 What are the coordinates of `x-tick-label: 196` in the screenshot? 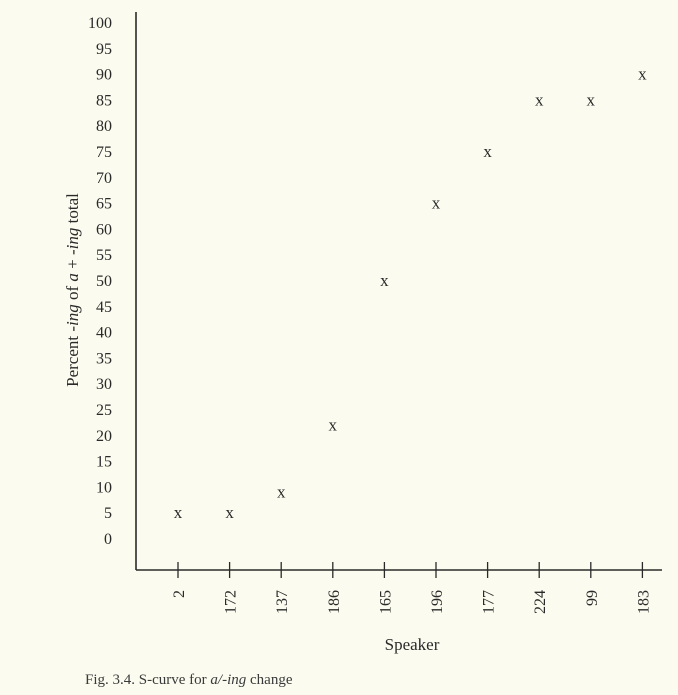 It's located at (437, 602).